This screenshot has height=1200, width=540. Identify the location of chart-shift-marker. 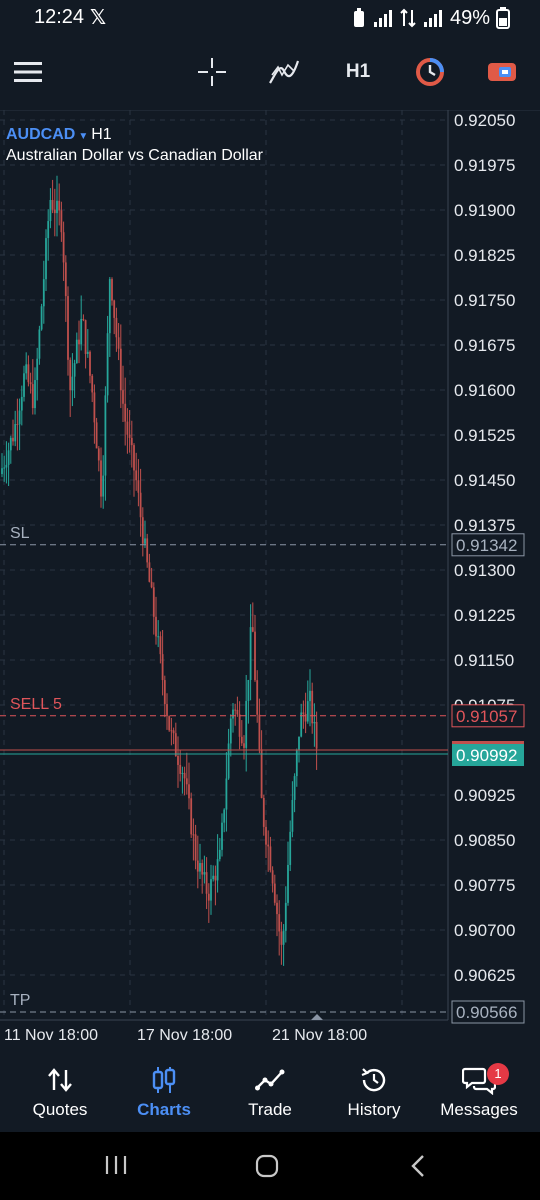
(317, 1017).